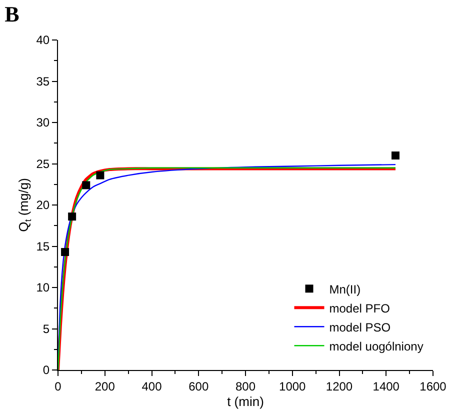 The width and height of the screenshot is (459, 419). Describe the element at coordinates (386, 386) in the screenshot. I see `x-tick-label: 1400` at that location.